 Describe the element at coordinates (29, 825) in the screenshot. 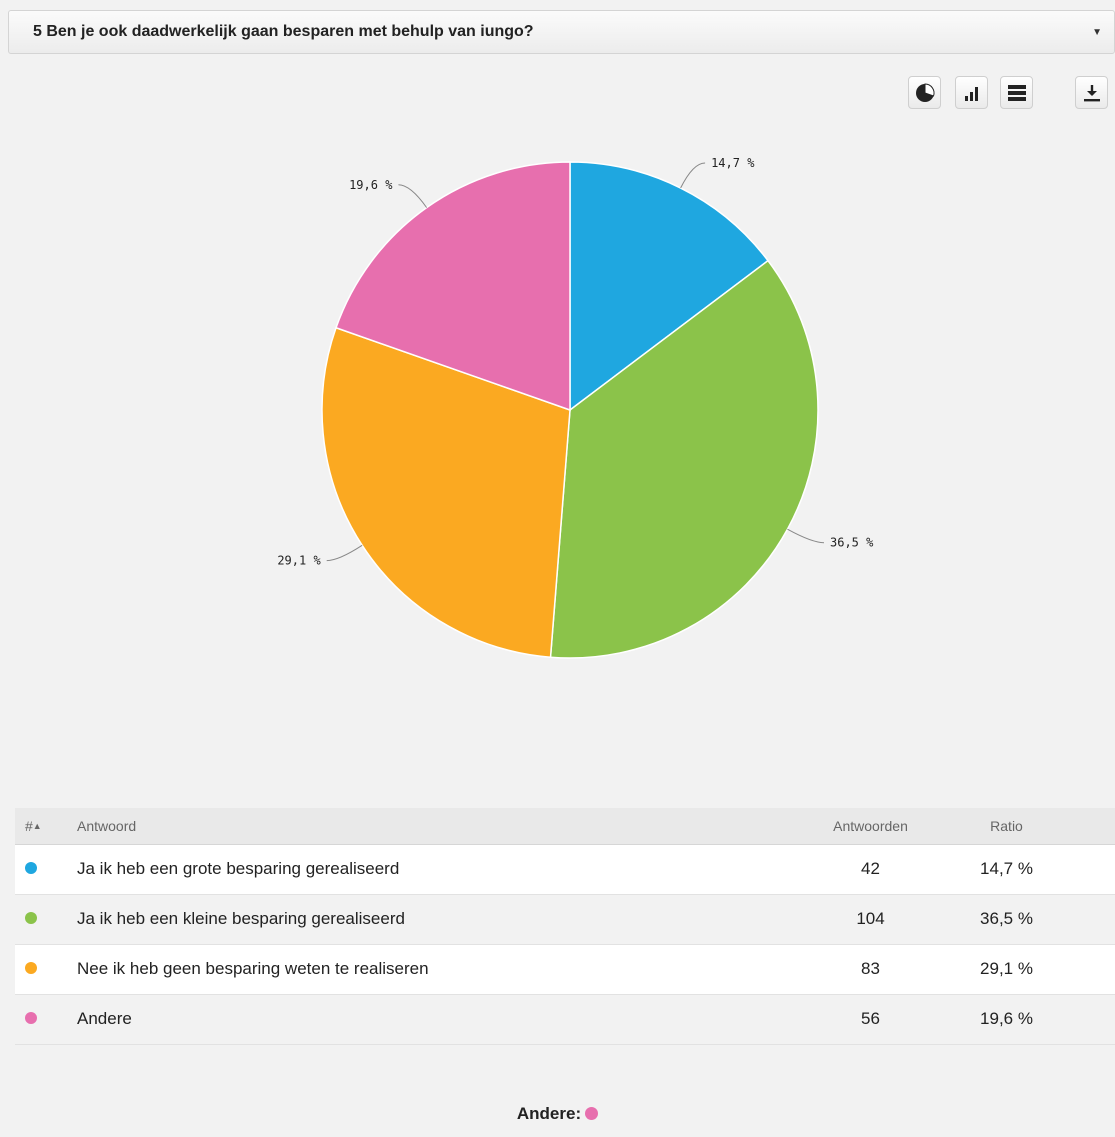

I see `header-num-label: #` at that location.